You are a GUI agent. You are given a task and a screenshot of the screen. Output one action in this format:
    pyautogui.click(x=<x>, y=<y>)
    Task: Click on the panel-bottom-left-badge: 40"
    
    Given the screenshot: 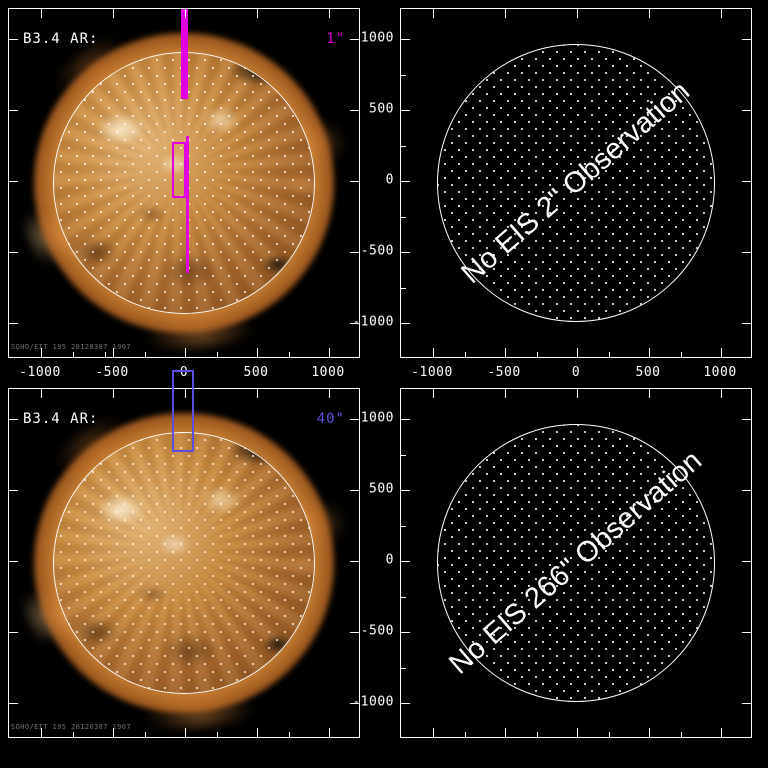 What is the action you would take?
    pyautogui.click(x=330, y=419)
    